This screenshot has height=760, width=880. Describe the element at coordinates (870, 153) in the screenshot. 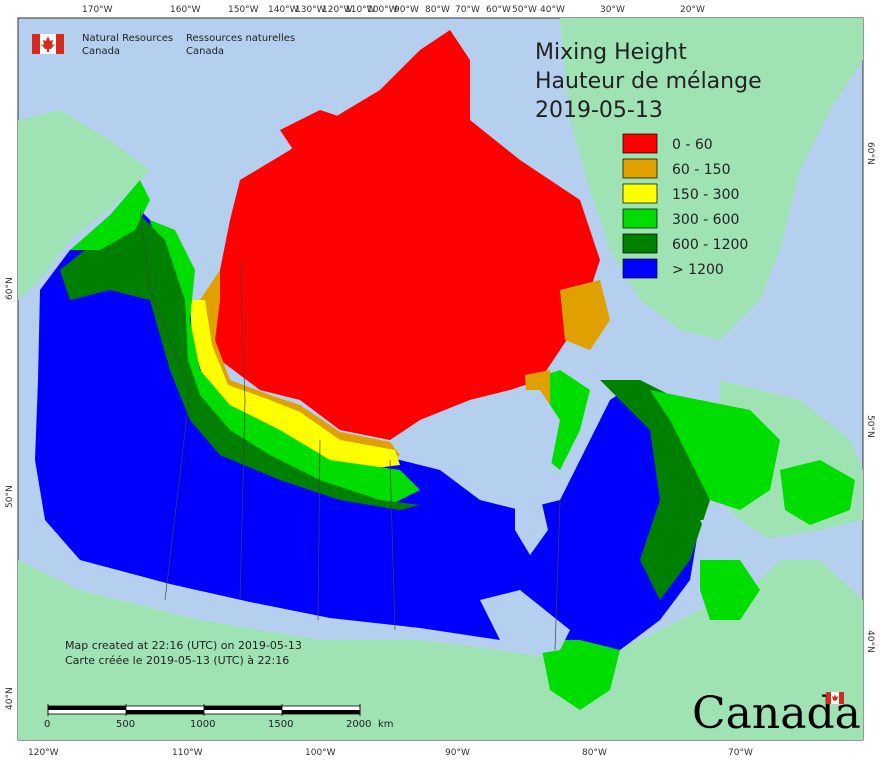

I see `grat-right-label: 60°N` at that location.